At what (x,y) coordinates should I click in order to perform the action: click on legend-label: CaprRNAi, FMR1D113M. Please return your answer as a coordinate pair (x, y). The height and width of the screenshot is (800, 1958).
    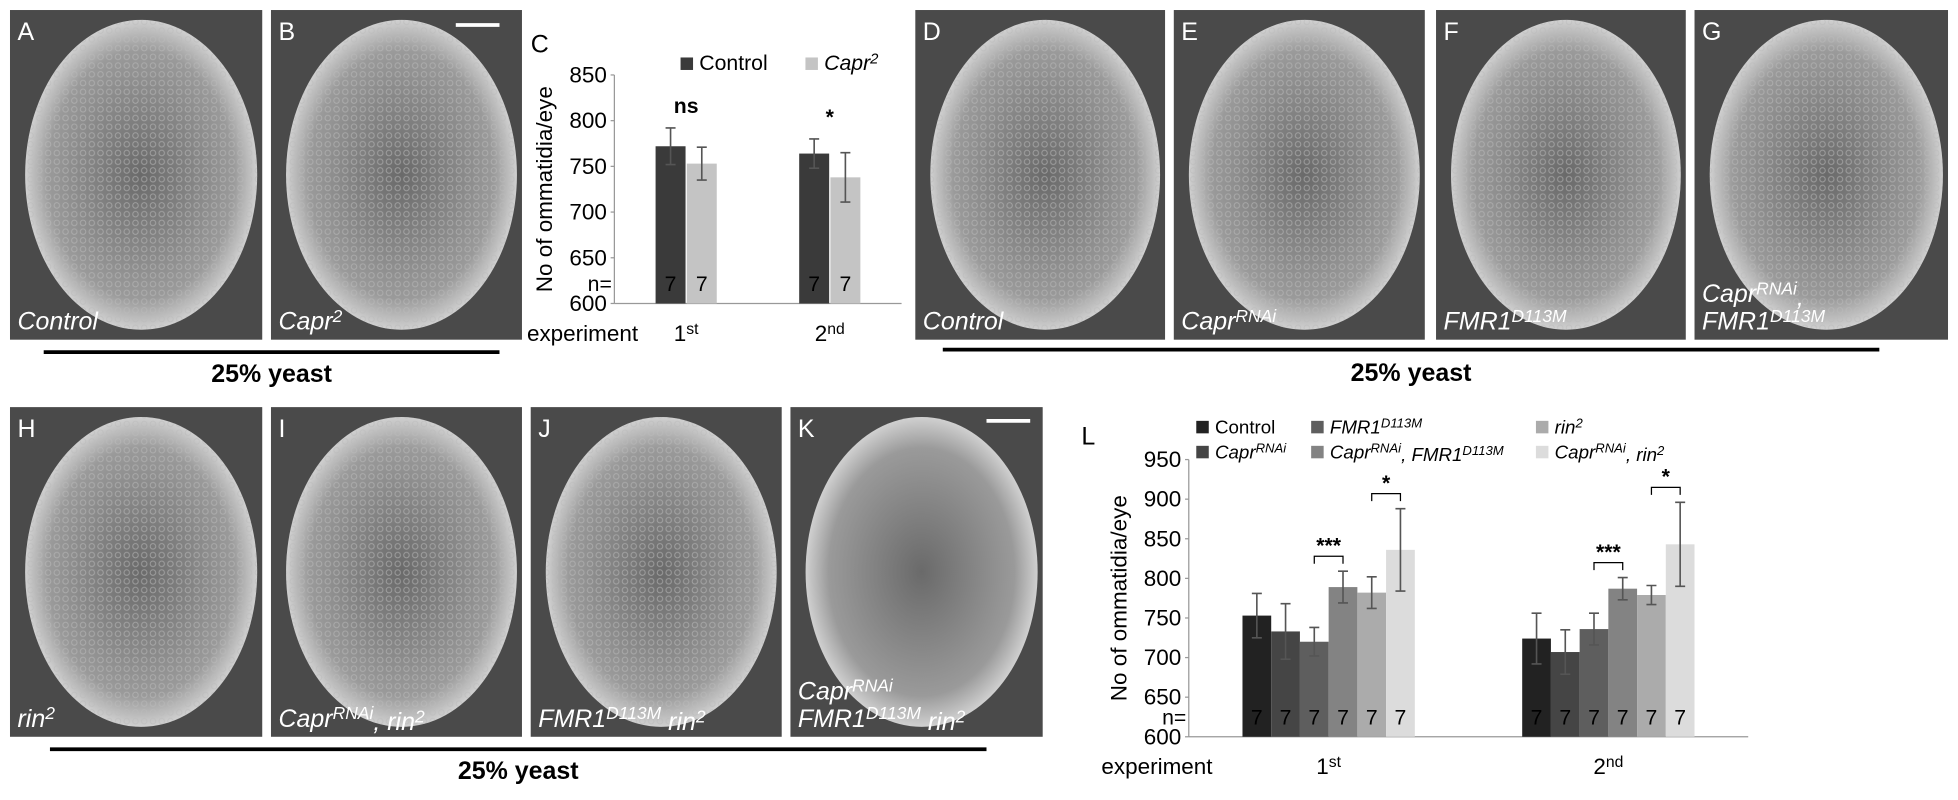
    Looking at the image, I should click on (1417, 452).